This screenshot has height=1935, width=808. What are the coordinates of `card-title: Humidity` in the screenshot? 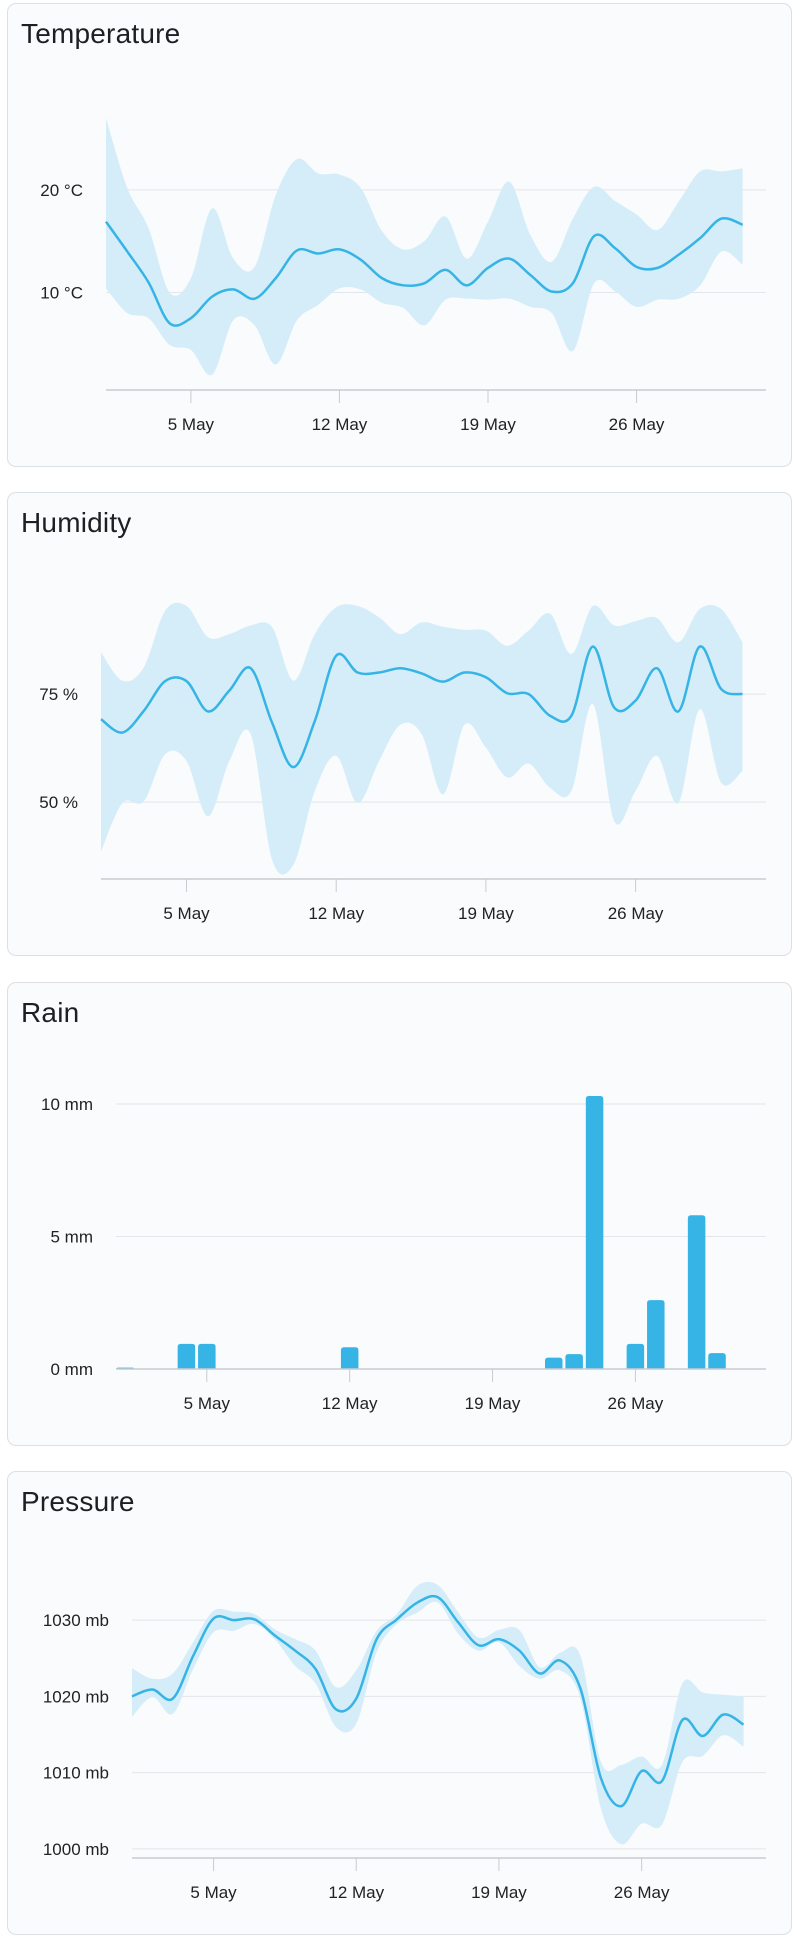 It's located at (76, 522).